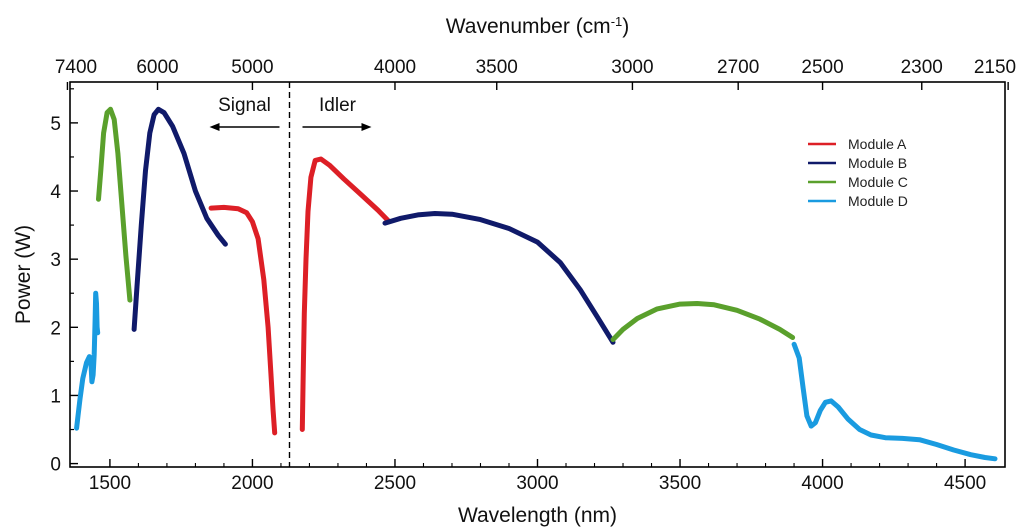 The width and height of the screenshot is (1025, 529). What do you see at coordinates (995, 67) in the screenshot?
I see `top-tick-label: 2150` at bounding box center [995, 67].